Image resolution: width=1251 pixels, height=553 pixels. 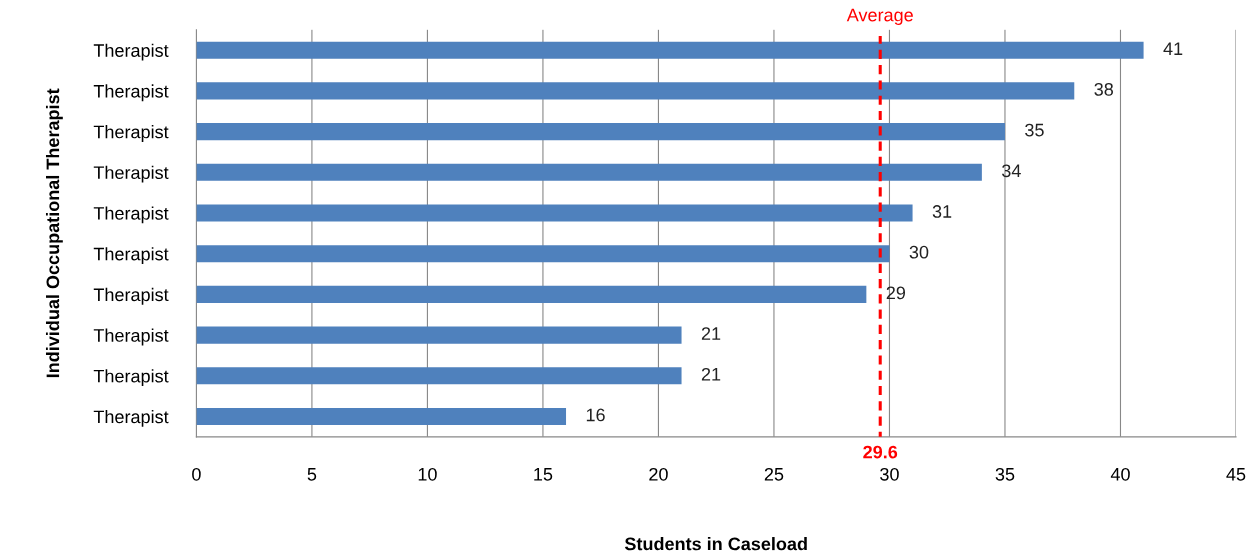 What do you see at coordinates (1034, 130) in the screenshot?
I see `data-label: 35` at bounding box center [1034, 130].